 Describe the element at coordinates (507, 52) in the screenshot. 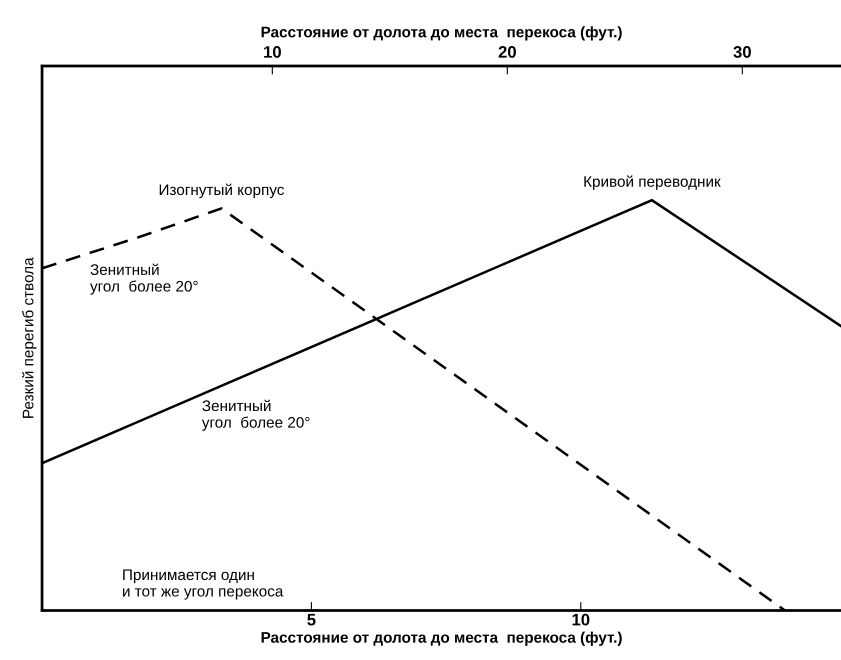

I see `x2-tick-label: 20` at that location.